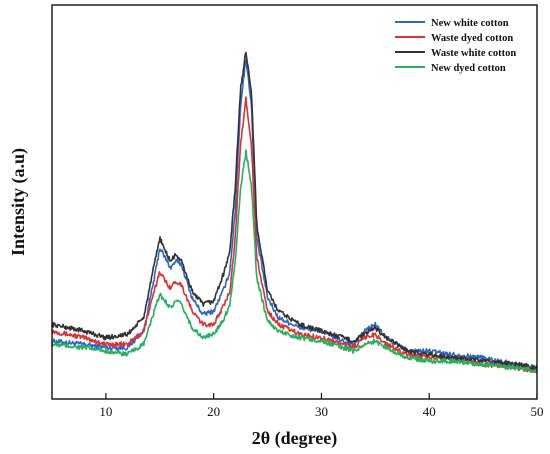  I want to click on x-tick-label: 10, so click(105, 411).